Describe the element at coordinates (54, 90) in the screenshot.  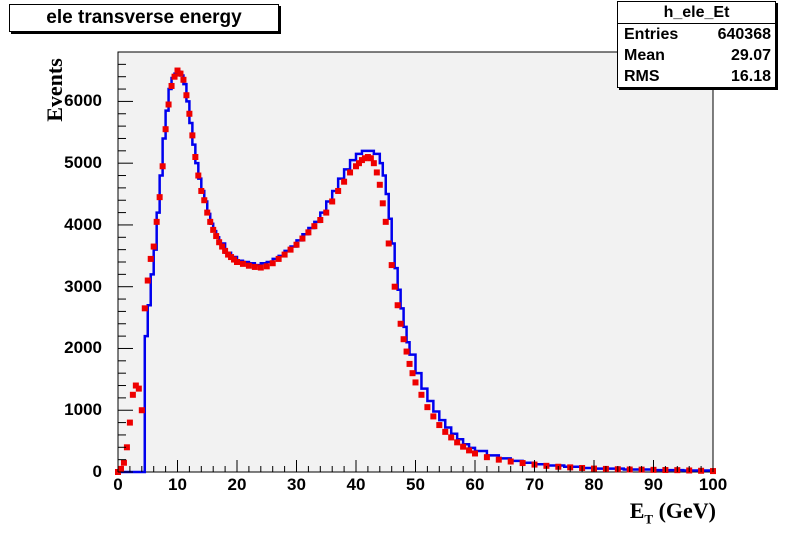
I see `y-axis-label: Events` at that location.